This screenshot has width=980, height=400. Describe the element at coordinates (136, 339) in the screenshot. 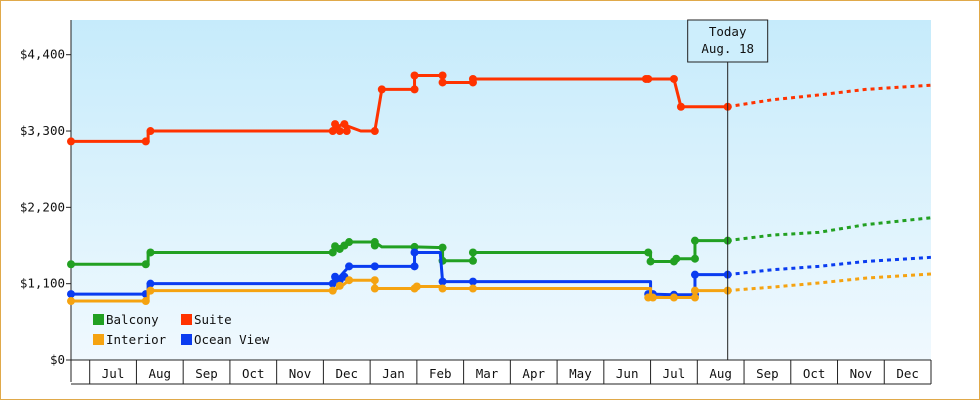

I see `legend-label: Interior` at that location.